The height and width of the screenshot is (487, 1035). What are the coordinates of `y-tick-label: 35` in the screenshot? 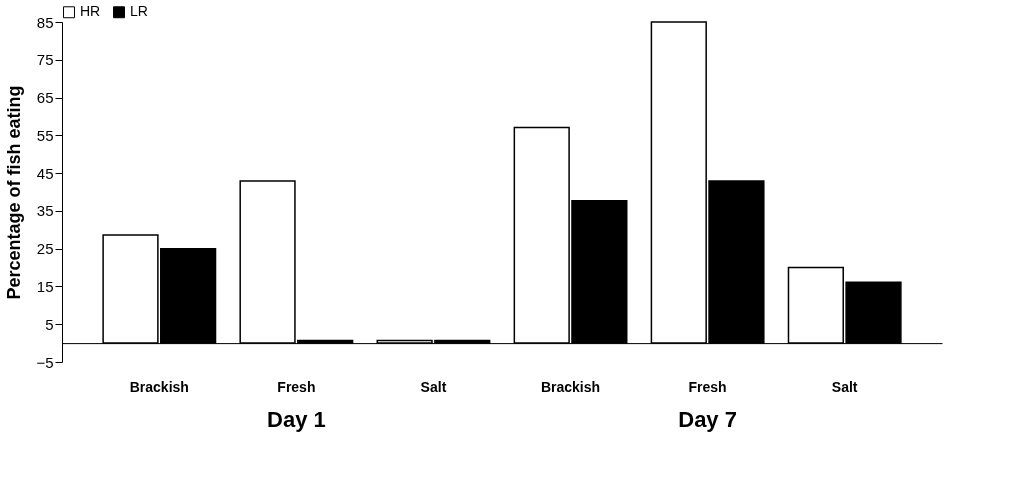 It's located at (45, 211).